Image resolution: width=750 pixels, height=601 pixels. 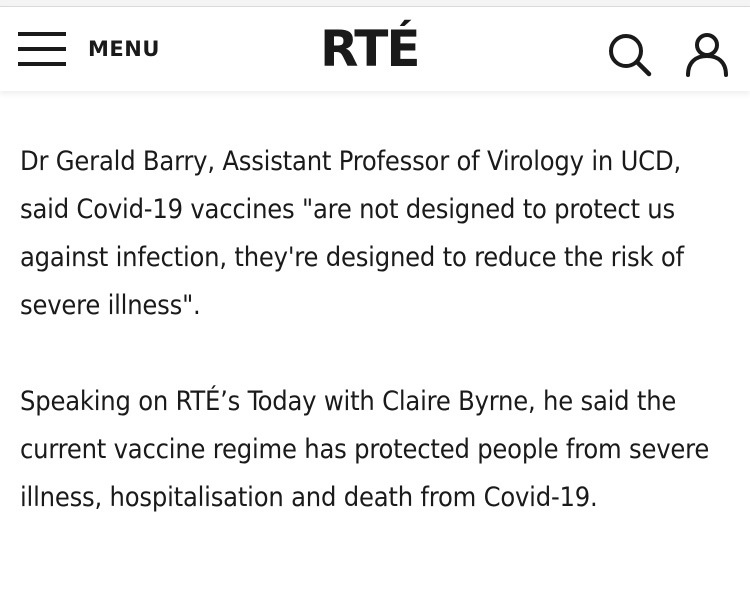 I want to click on user-icon, so click(x=707, y=54).